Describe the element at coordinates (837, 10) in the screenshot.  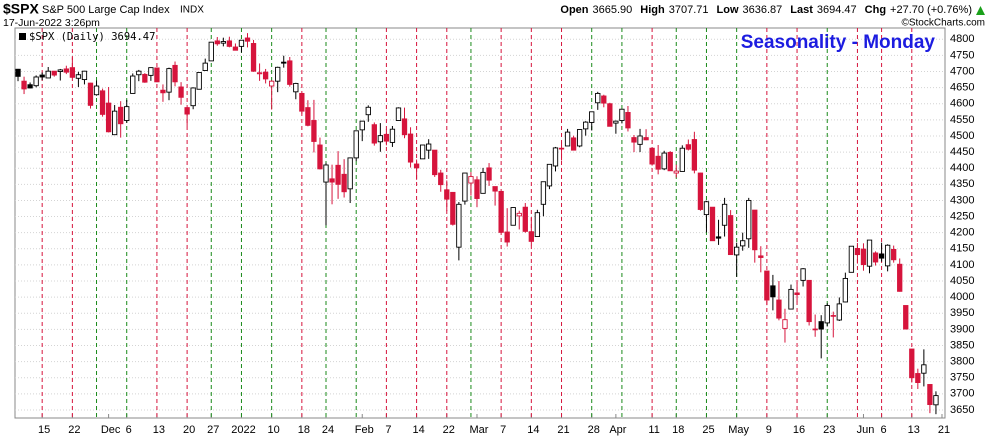
I see `quote-value: 3694.47` at that location.